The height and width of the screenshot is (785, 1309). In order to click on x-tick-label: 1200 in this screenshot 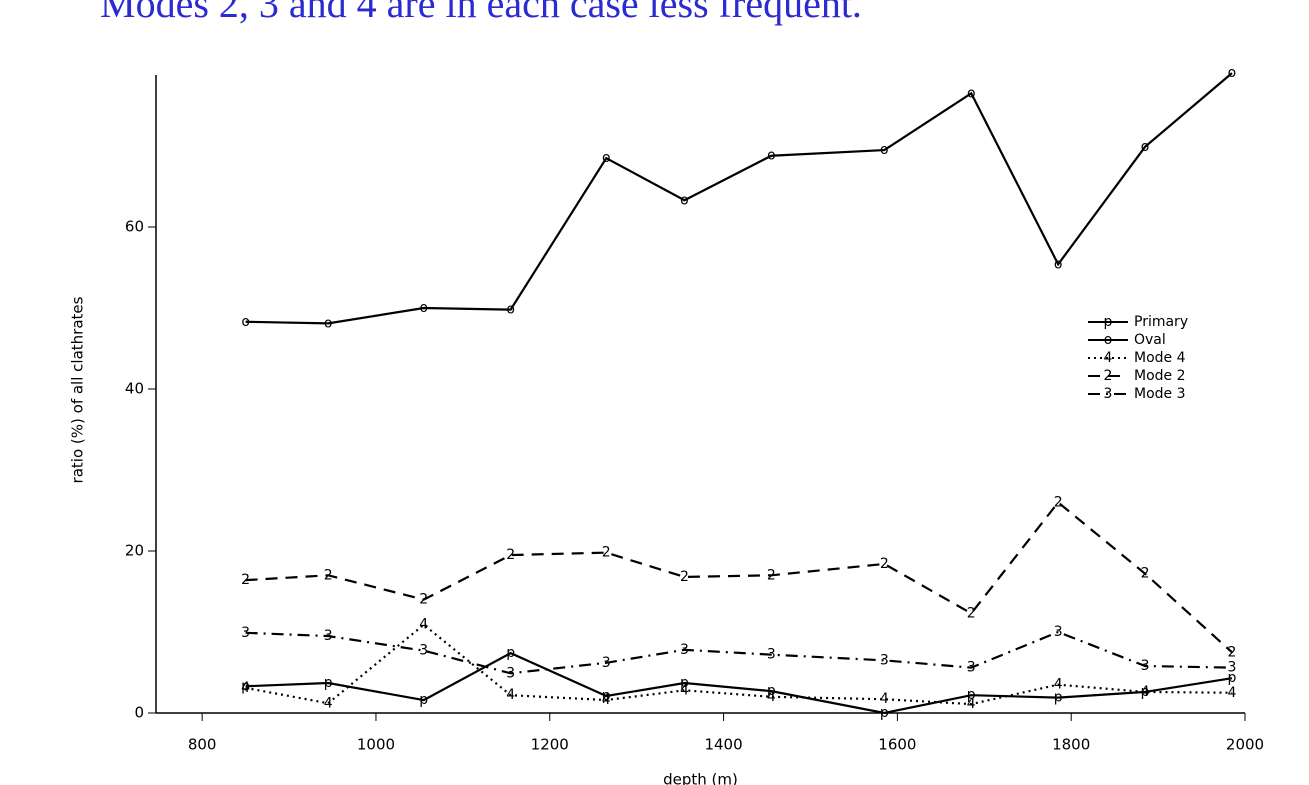, I will do `click(550, 745)`.